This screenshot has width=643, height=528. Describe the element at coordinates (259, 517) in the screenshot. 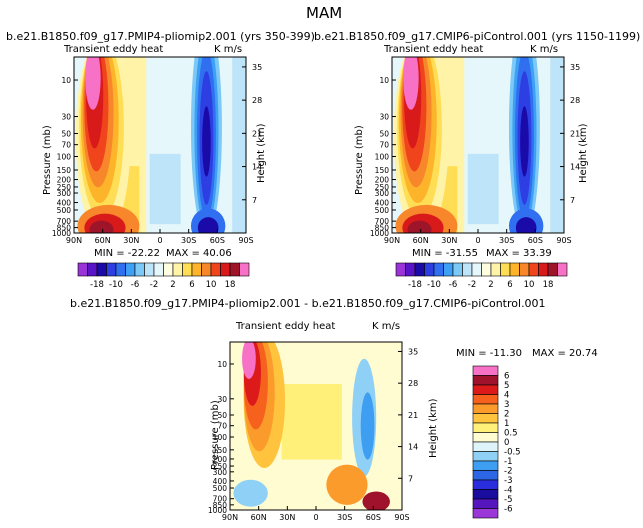

I see `x-tick-label: 60N` at that location.